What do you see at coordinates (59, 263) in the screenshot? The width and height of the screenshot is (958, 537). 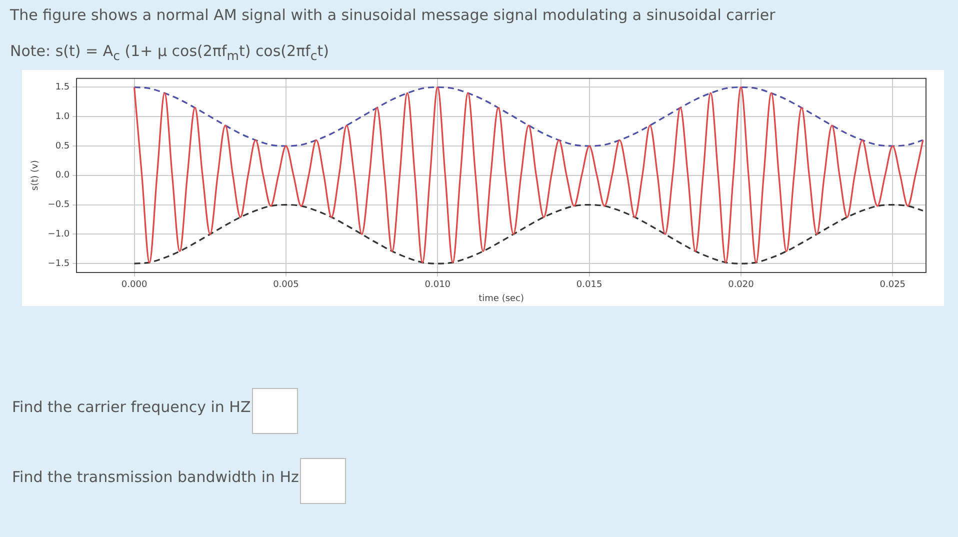 I see `y-tick-label: −1.5` at bounding box center [59, 263].